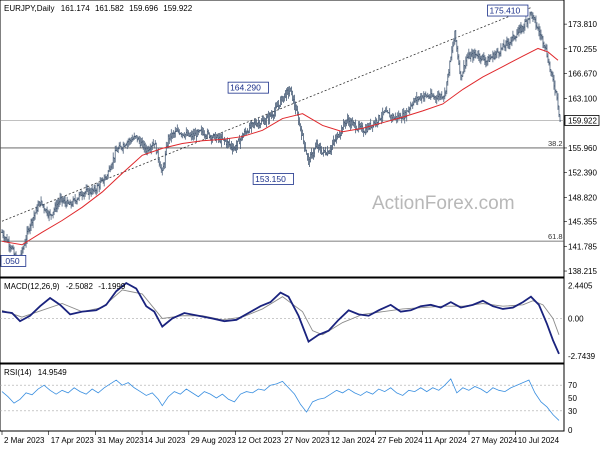 Image resolution: width=600 pixels, height=450 pixels. Describe the element at coordinates (73, 440) in the screenshot. I see `xtick-label-1: 17 Apr 2023` at that location.